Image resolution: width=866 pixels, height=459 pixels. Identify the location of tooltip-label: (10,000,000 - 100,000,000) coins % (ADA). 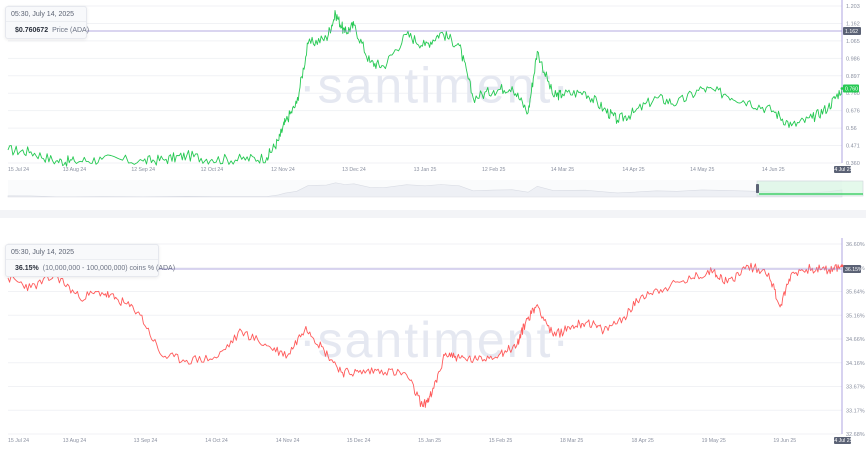
(109, 268).